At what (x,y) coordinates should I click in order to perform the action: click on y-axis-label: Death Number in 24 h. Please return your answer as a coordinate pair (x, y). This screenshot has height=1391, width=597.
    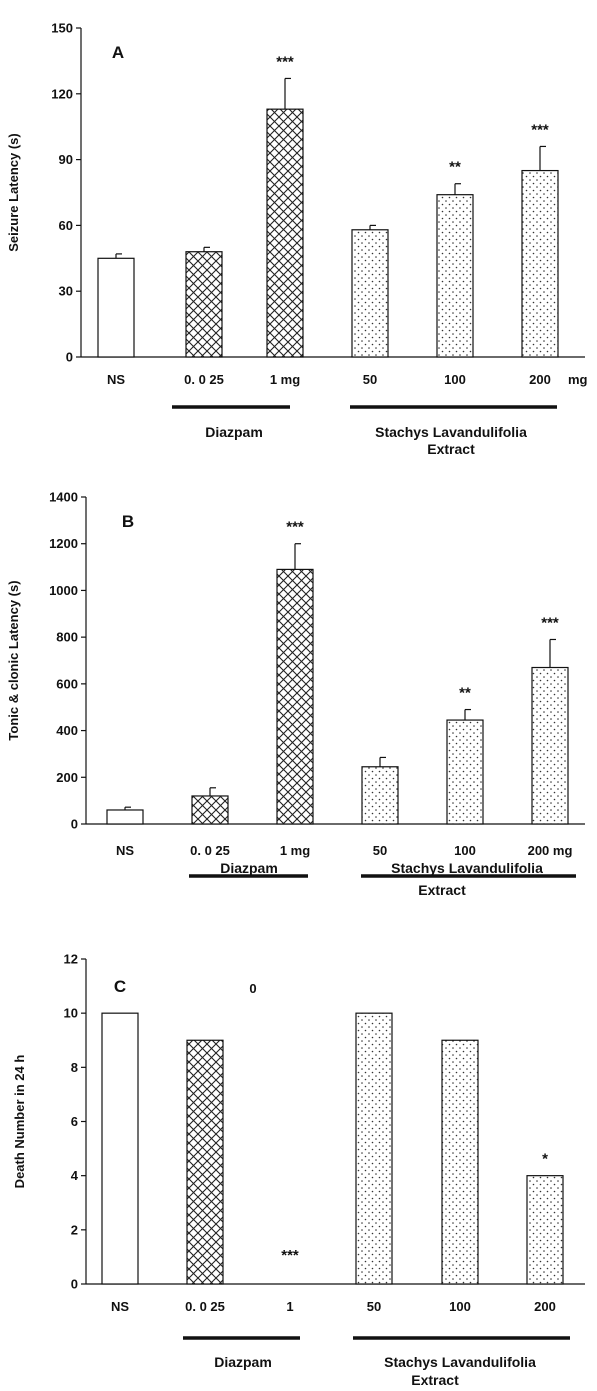
    Looking at the image, I should click on (19, 1122).